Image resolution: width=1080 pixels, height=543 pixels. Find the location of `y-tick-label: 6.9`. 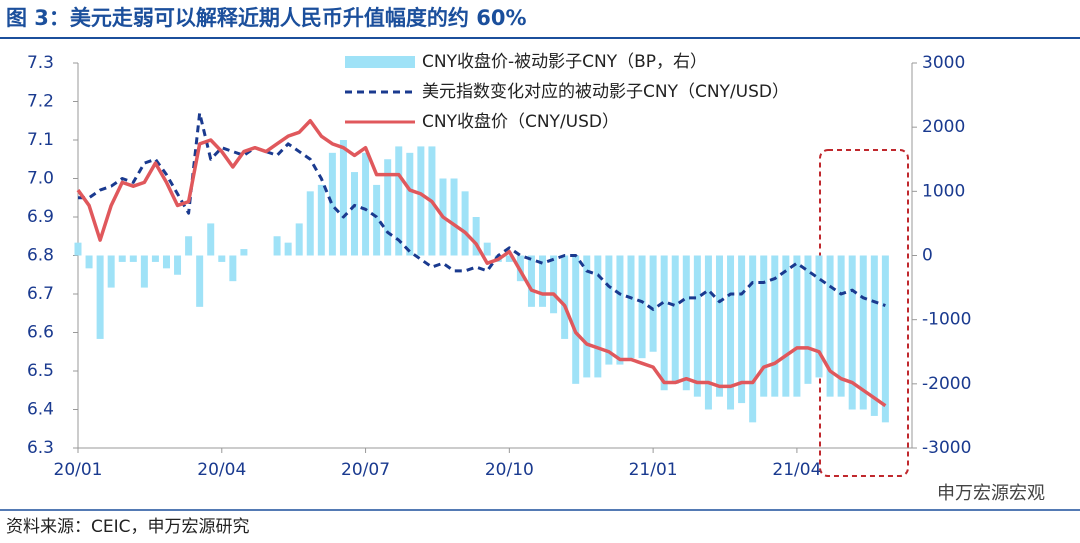

y-tick-label: 6.9 is located at coordinates (40, 217).